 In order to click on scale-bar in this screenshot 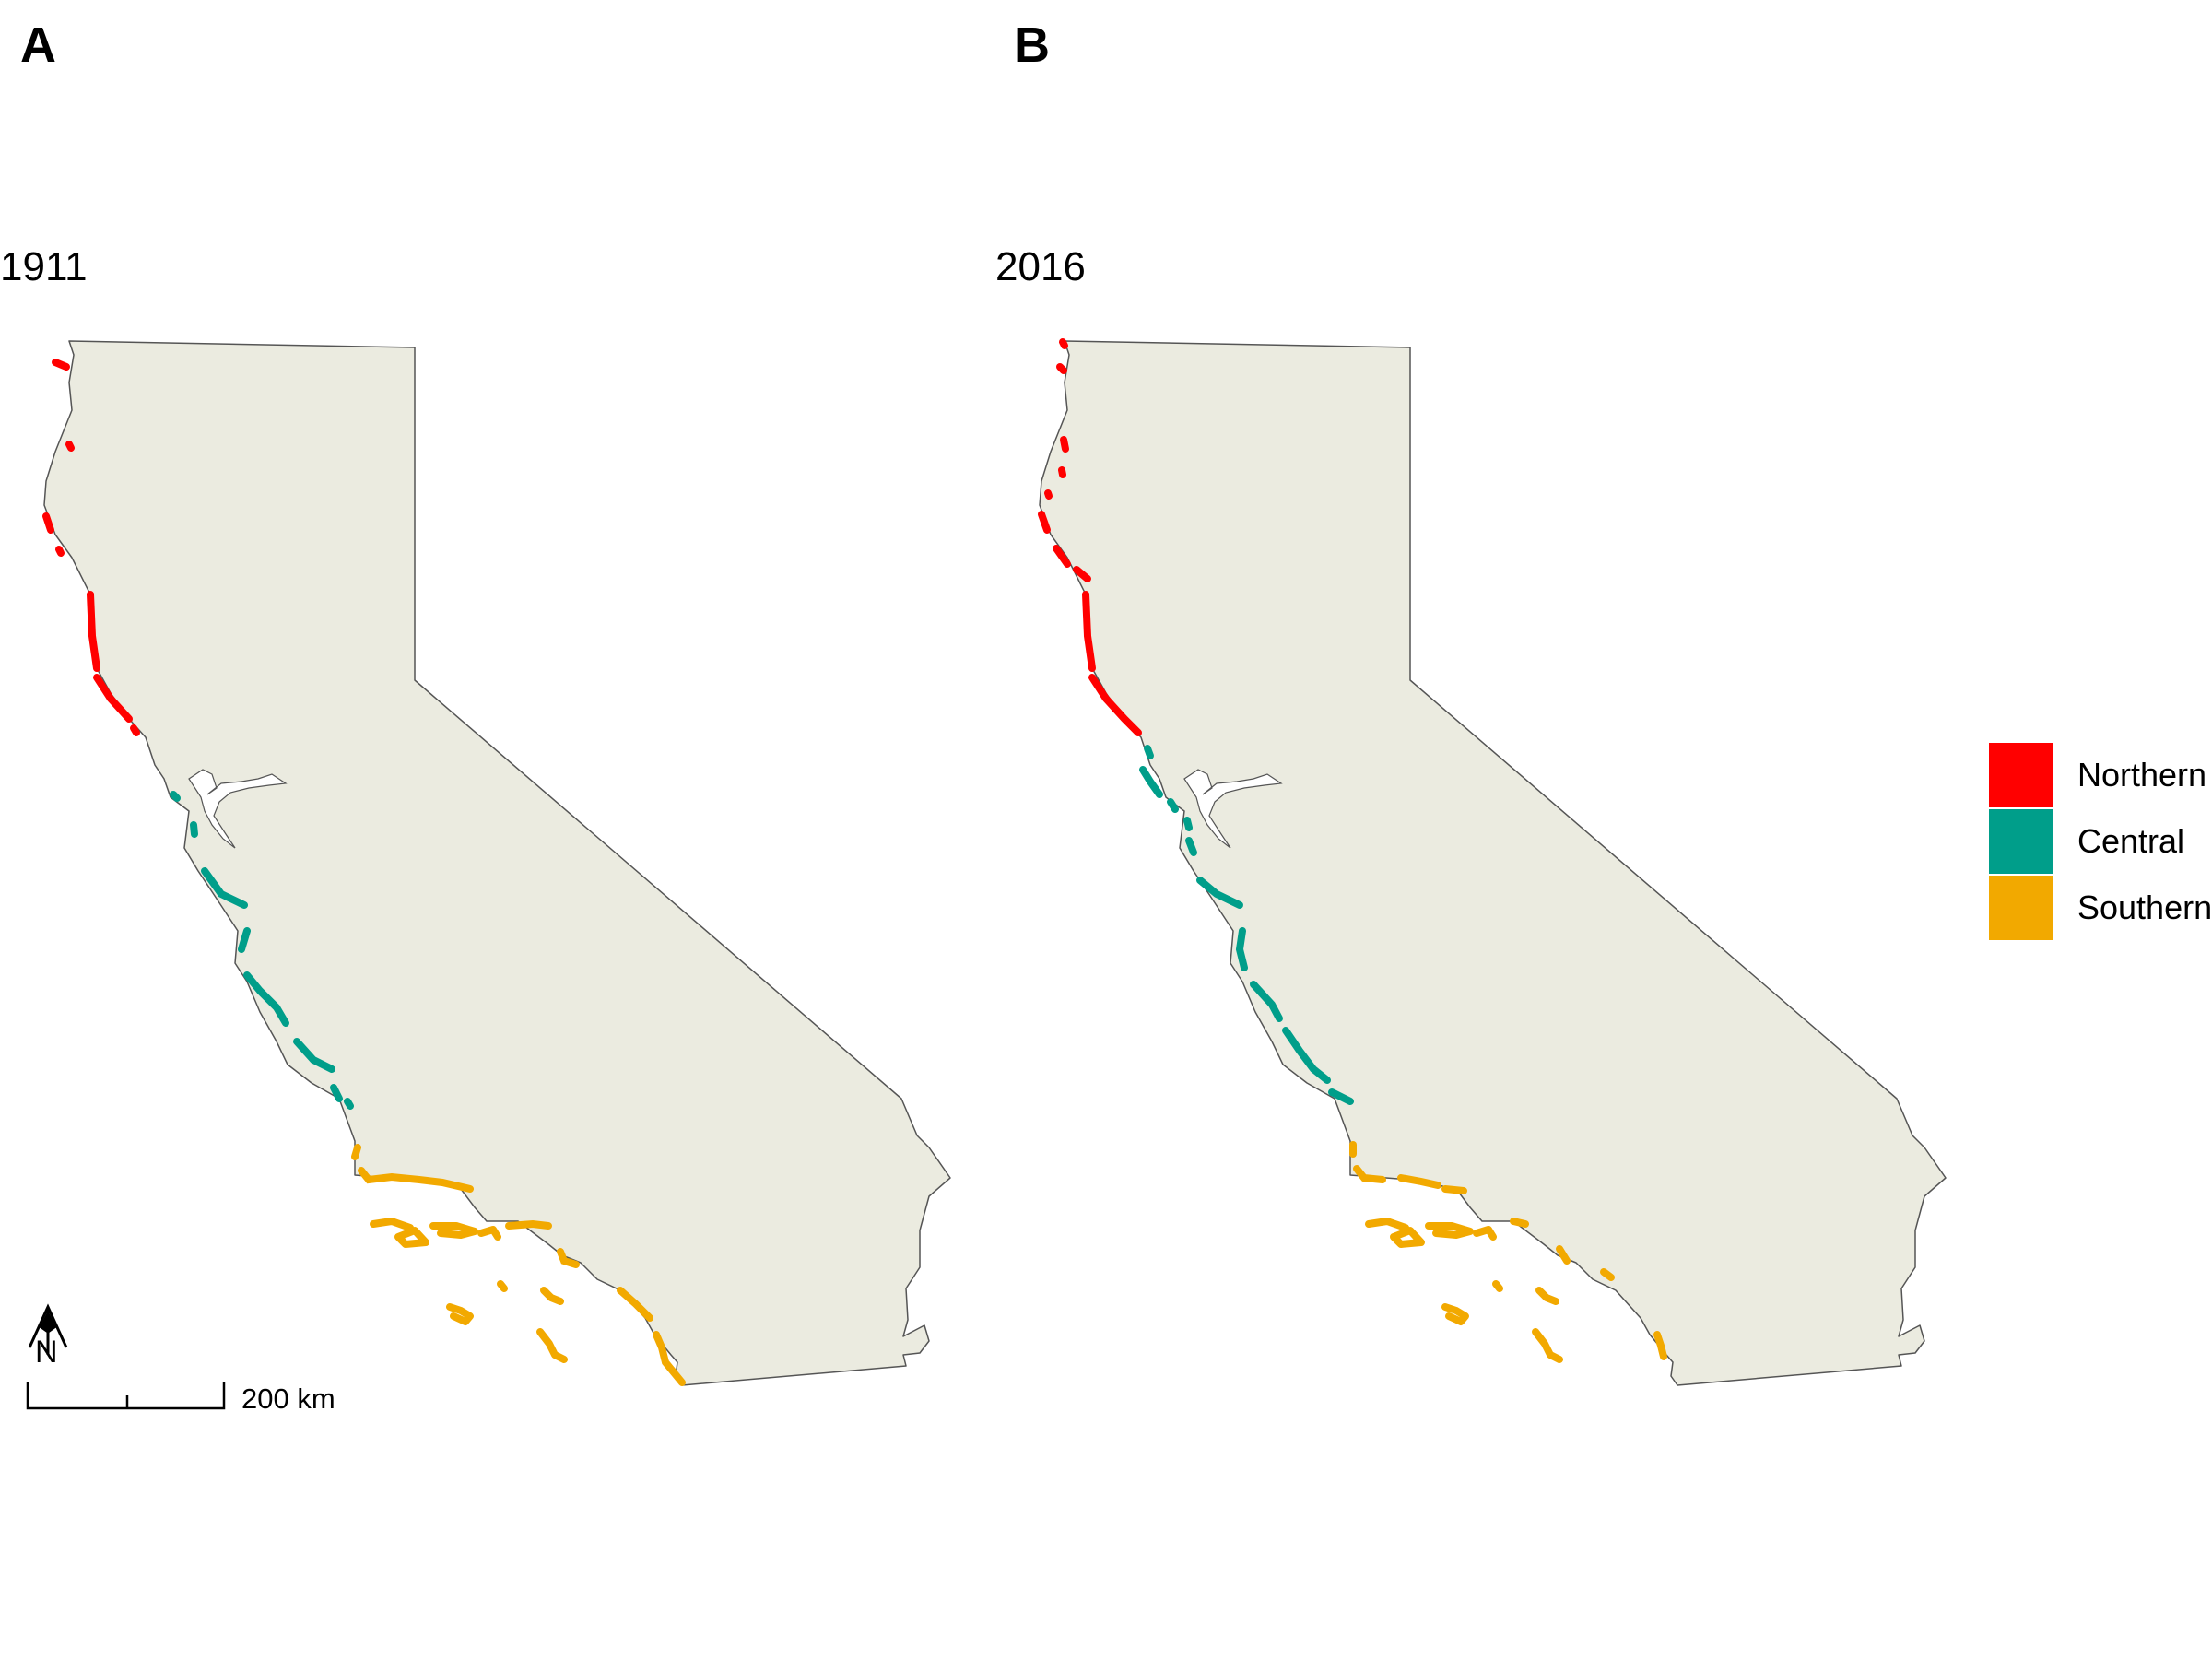, I will do `click(126, 1396)`.